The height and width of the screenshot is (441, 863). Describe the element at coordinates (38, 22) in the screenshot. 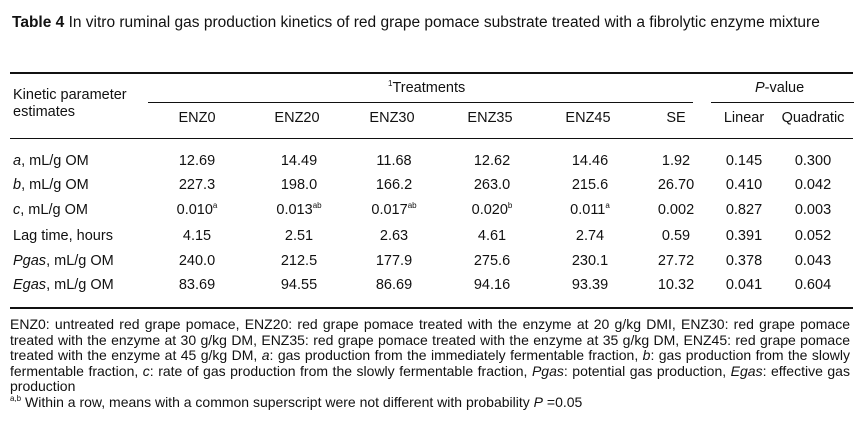

I see `table-label: Table 4` at that location.